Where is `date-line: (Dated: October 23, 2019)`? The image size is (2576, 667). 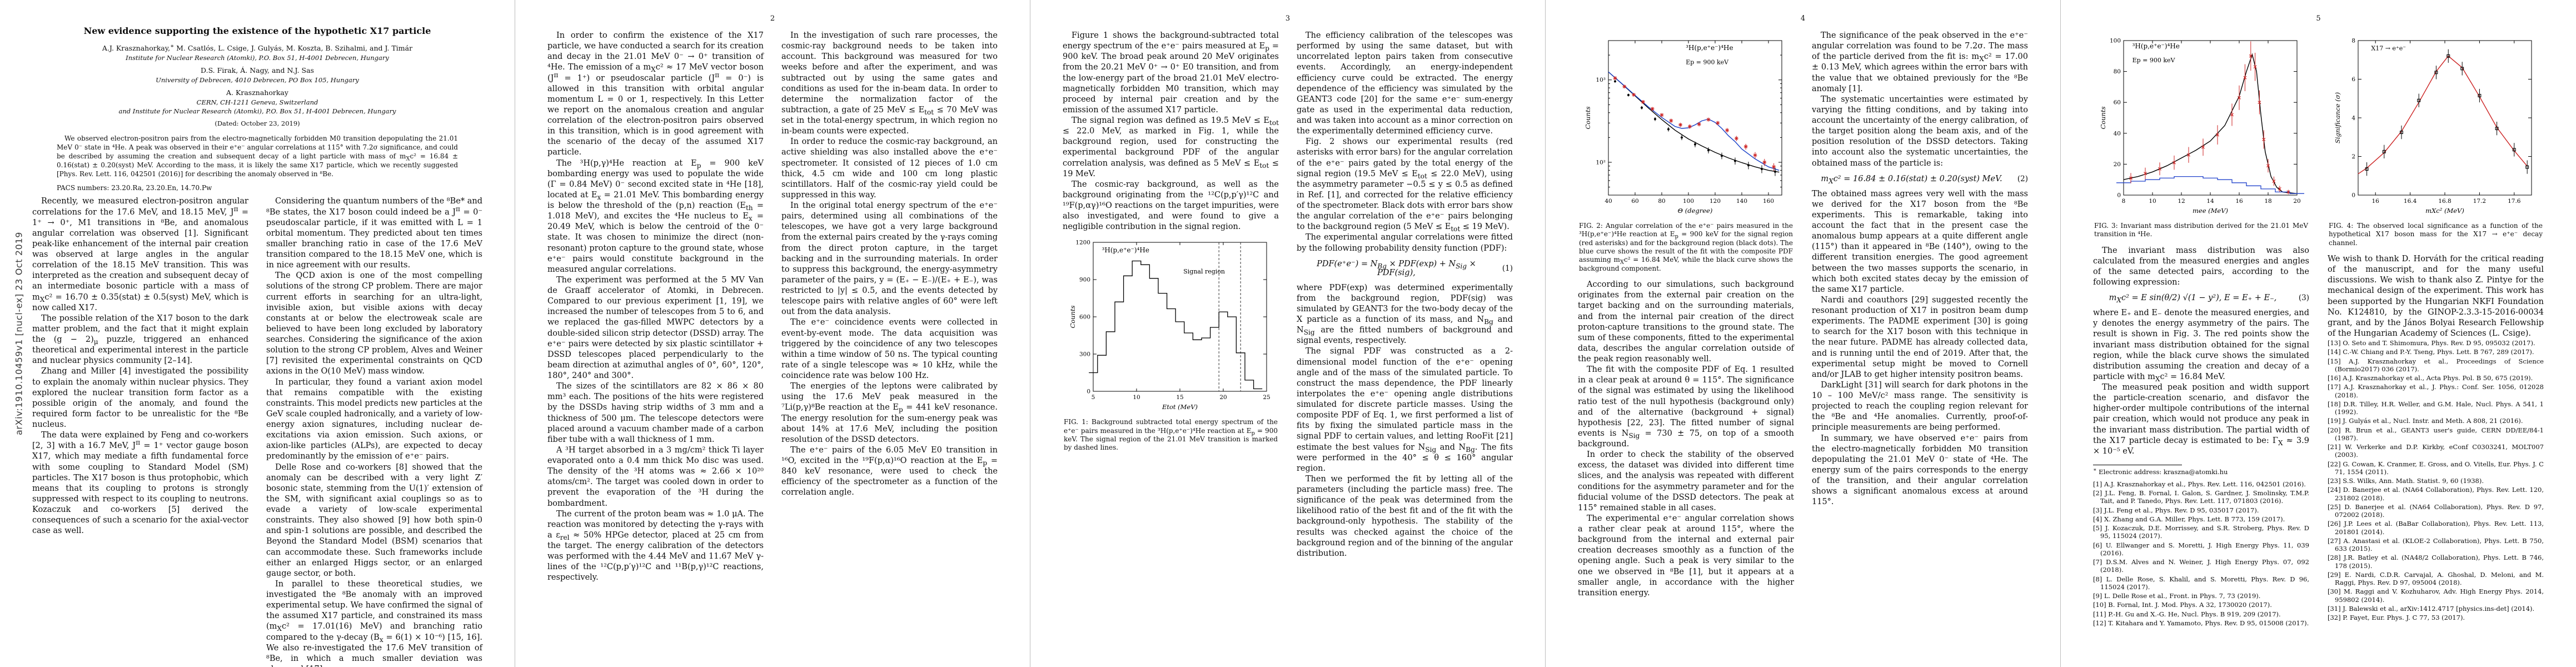 date-line: (Dated: October 23, 2019) is located at coordinates (257, 123).